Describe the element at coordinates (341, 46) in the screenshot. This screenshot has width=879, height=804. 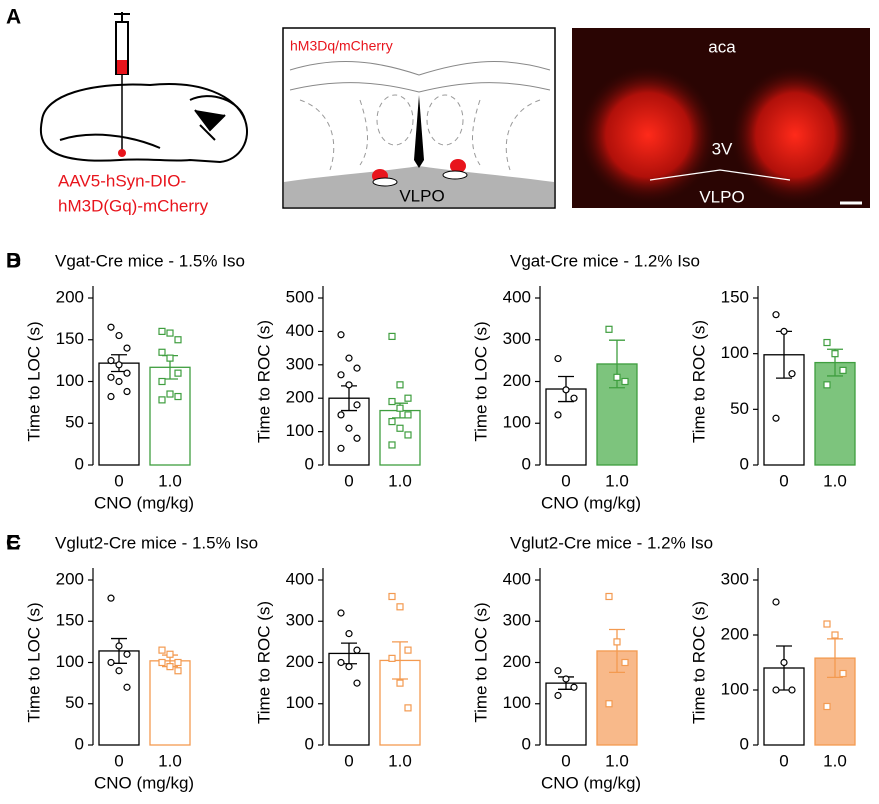
I see `atlas-label: hM3Dq/mCherry` at that location.